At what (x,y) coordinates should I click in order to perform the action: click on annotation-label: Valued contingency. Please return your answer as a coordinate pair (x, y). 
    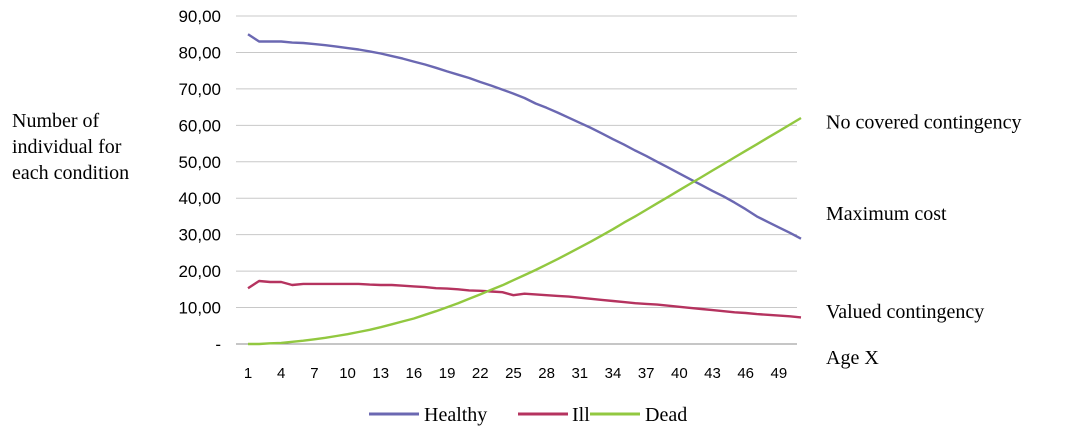
    Looking at the image, I should click on (905, 312).